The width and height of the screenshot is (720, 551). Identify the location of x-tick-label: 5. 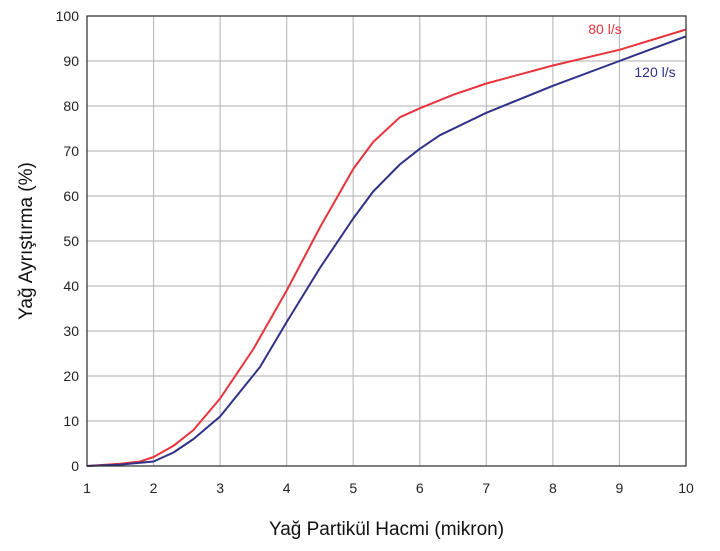
(353, 488).